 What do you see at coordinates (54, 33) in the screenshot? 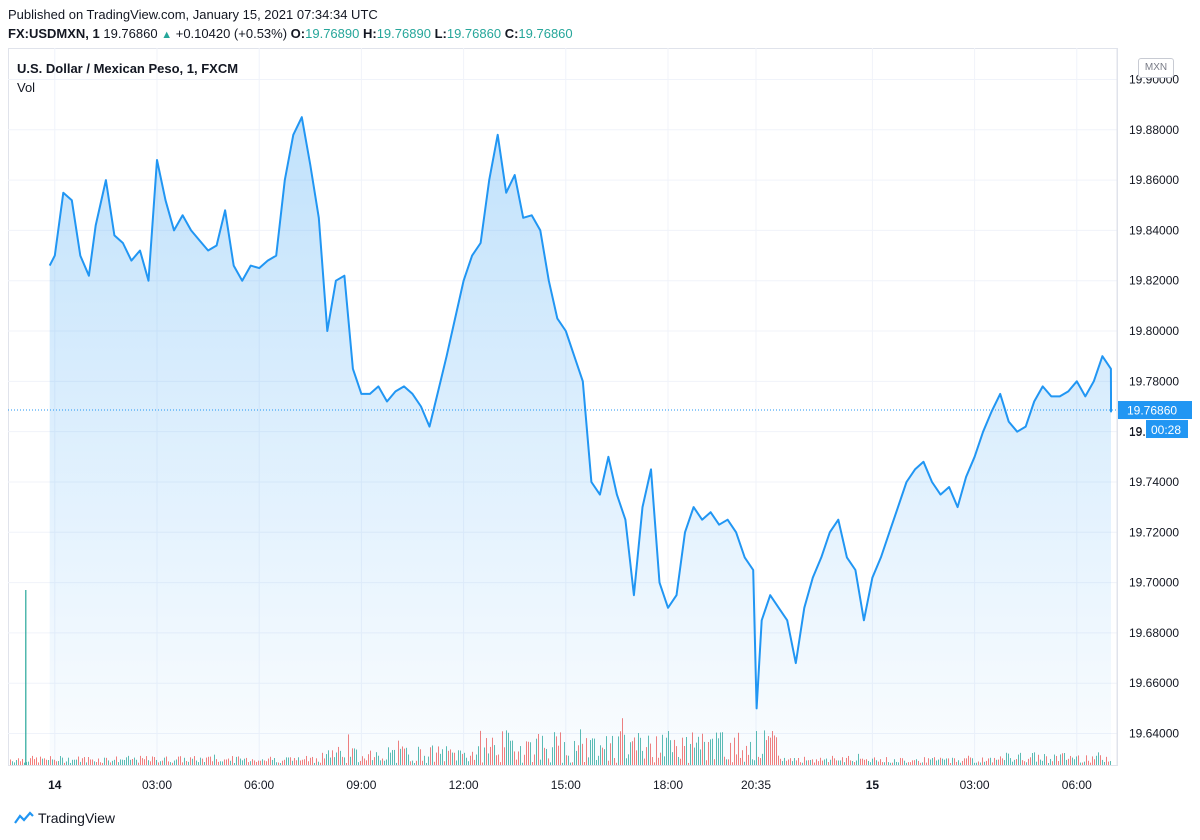
I see `symbol-label: FX:USDMXN, 1` at bounding box center [54, 33].